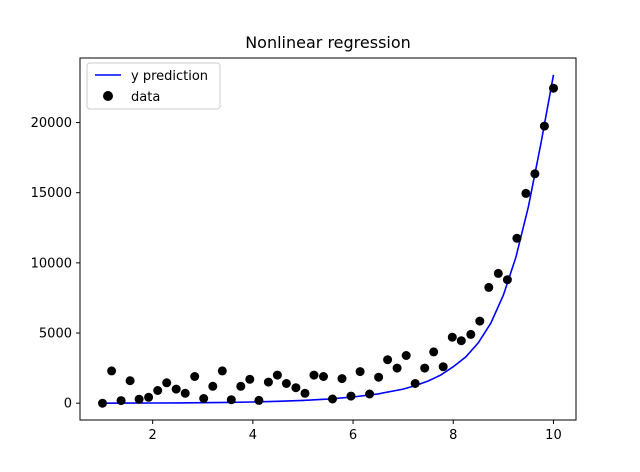  I want to click on y-axis: 0 5000 10000 15000 20000, so click(55, 264).